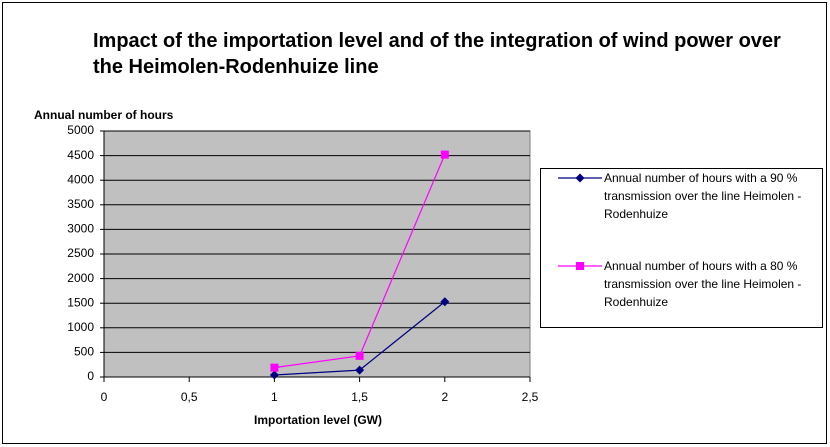 The width and height of the screenshot is (830, 447). Describe the element at coordinates (80, 253) in the screenshot. I see `y-tick-label: 2500` at that location.